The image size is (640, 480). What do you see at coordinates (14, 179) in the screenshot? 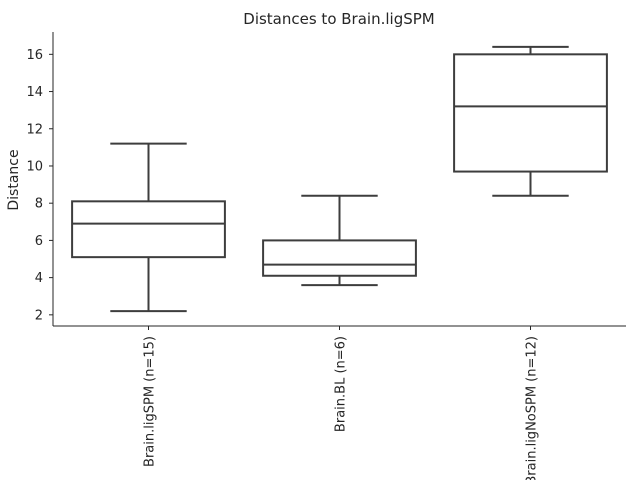
I see `y-axis-label: Distance` at bounding box center [14, 179].